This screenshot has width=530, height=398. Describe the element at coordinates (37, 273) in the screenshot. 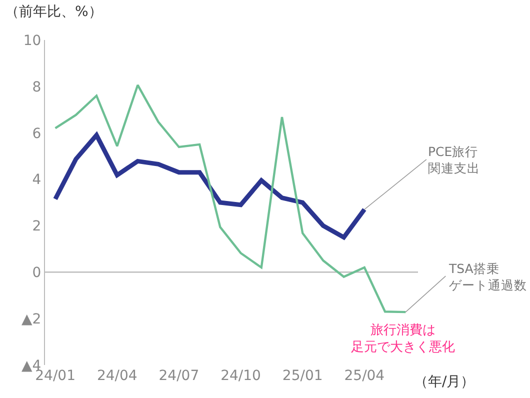

I see `y-tick-label: 0` at that location.